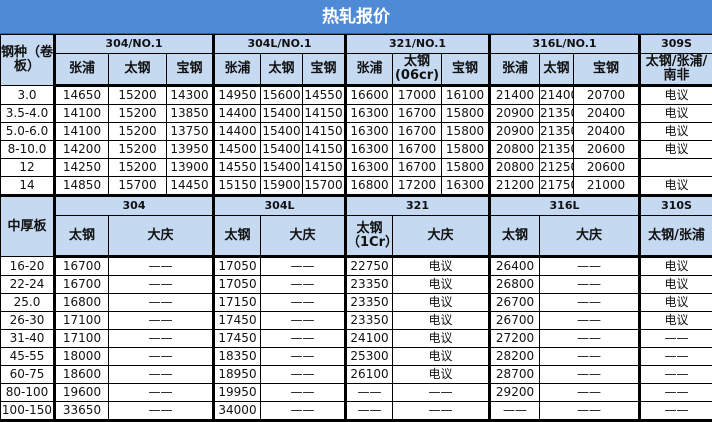 This screenshot has height=422, width=712. I want to click on thickness-label: 3.0, so click(28, 95).